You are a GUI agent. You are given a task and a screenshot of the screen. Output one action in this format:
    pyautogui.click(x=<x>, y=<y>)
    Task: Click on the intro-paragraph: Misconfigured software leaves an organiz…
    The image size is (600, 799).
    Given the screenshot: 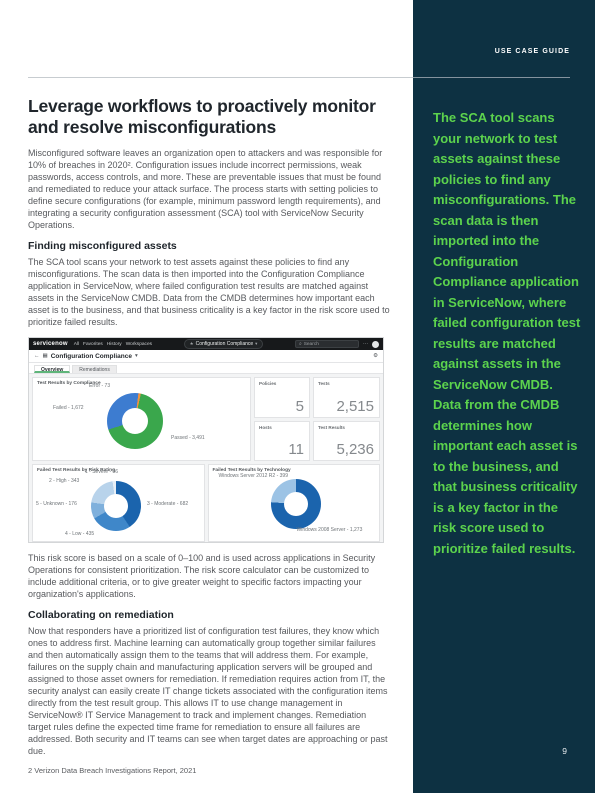 What is the action you would take?
    pyautogui.click(x=205, y=189)
    